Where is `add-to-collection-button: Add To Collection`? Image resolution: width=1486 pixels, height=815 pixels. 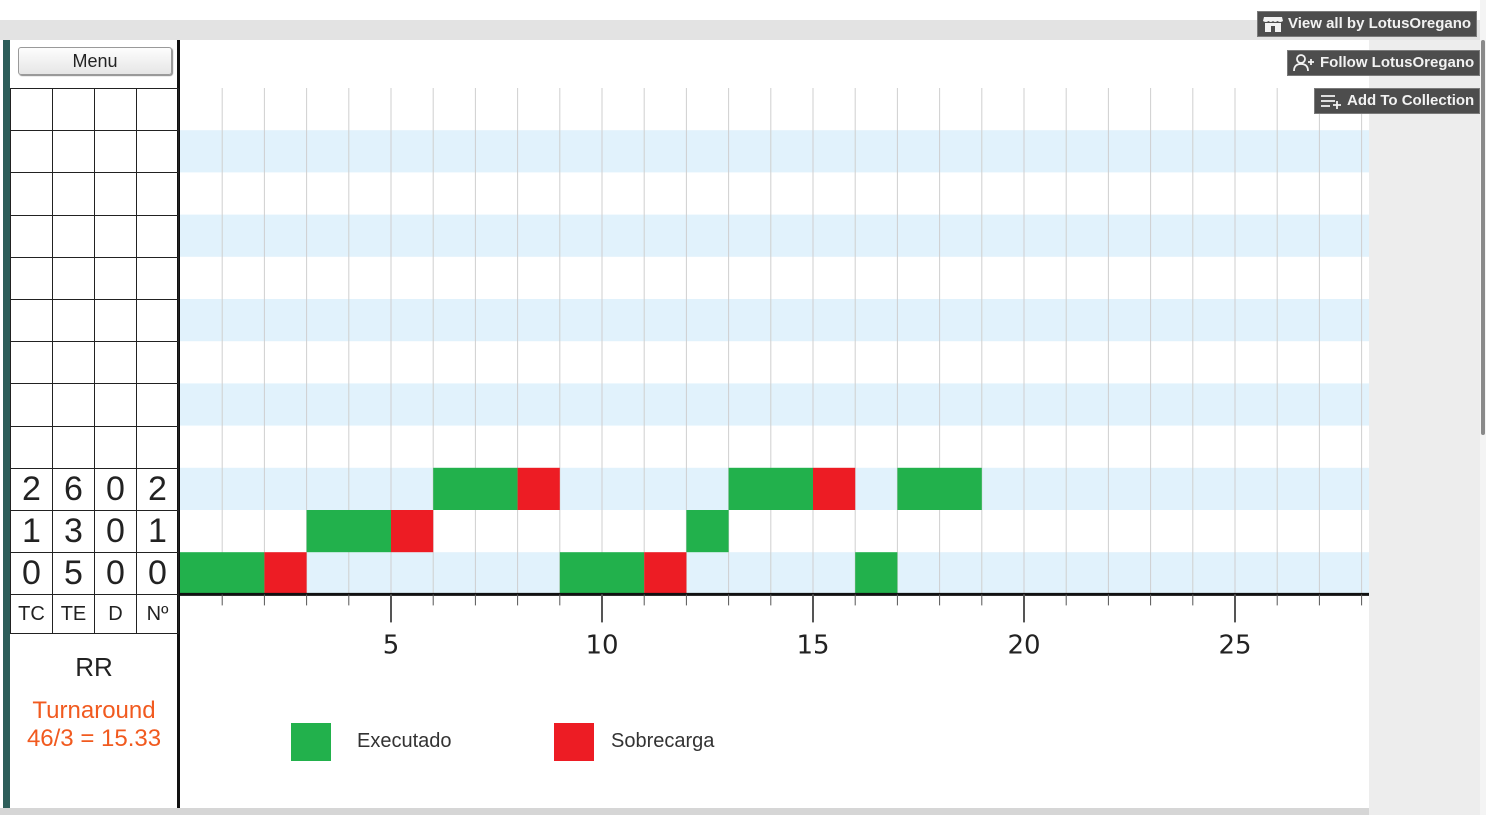 add-to-collection-button: Add To Collection is located at coordinates (1397, 101).